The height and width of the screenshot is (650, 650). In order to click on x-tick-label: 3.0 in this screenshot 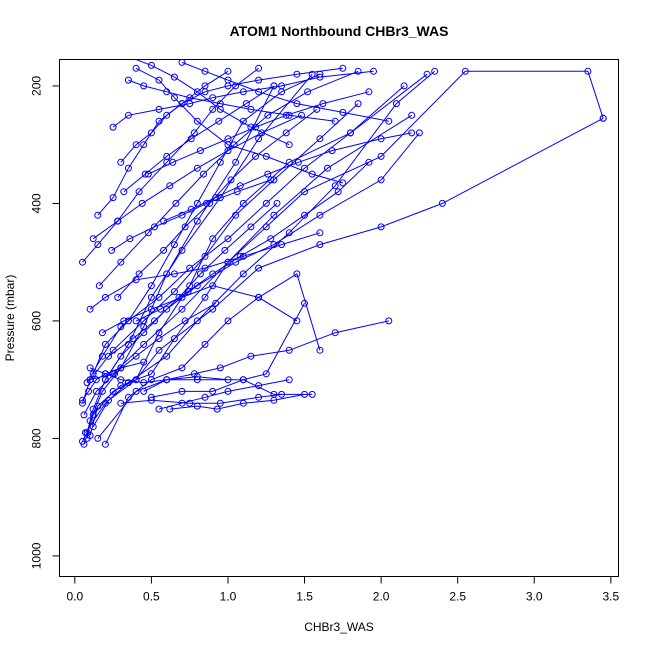, I will do `click(534, 597)`.